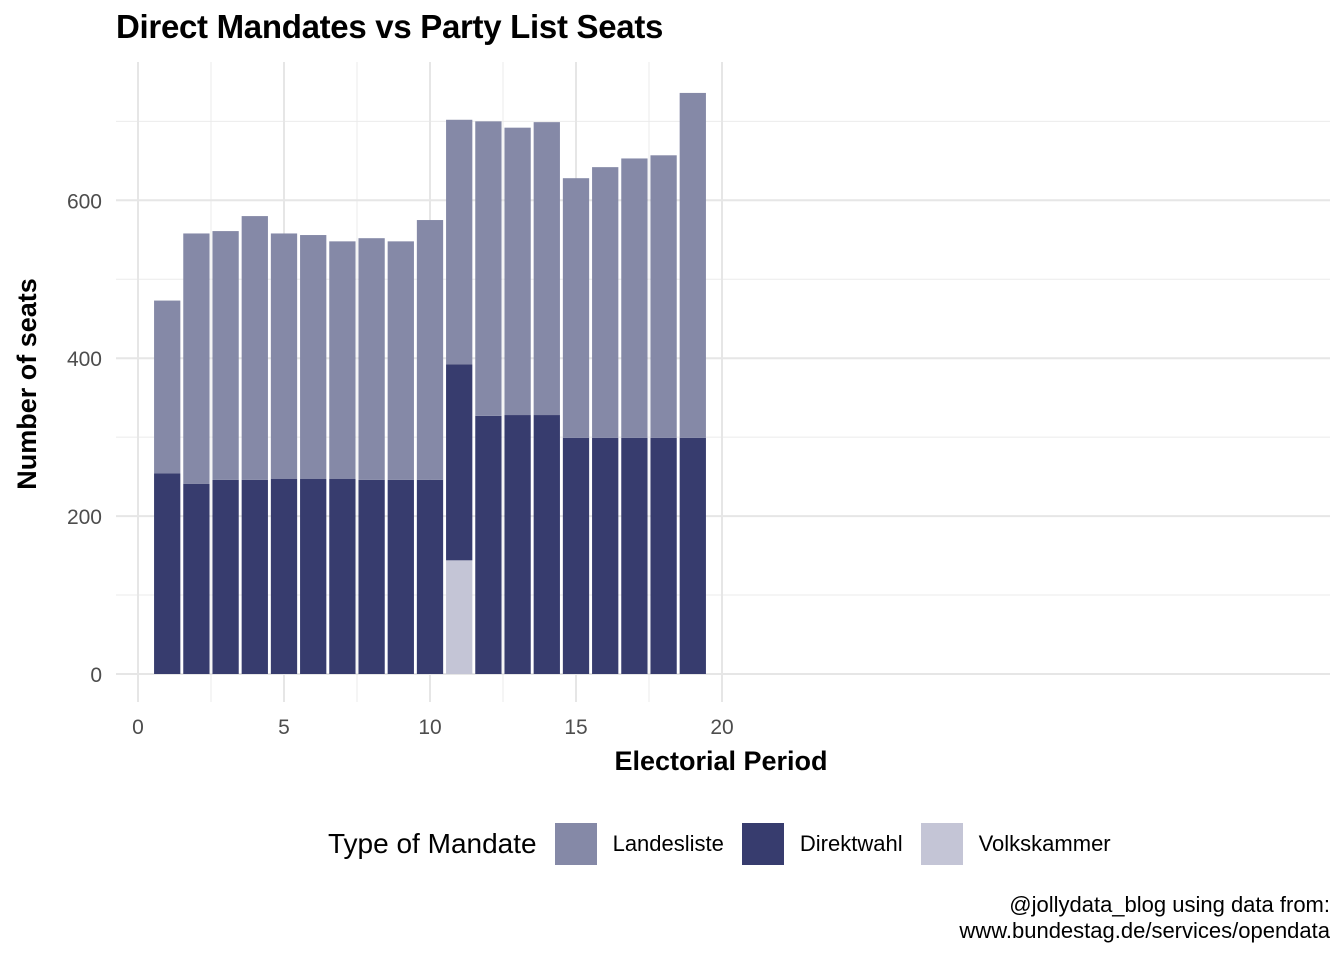 The height and width of the screenshot is (960, 1344). I want to click on x-tick-label: 10, so click(429, 727).